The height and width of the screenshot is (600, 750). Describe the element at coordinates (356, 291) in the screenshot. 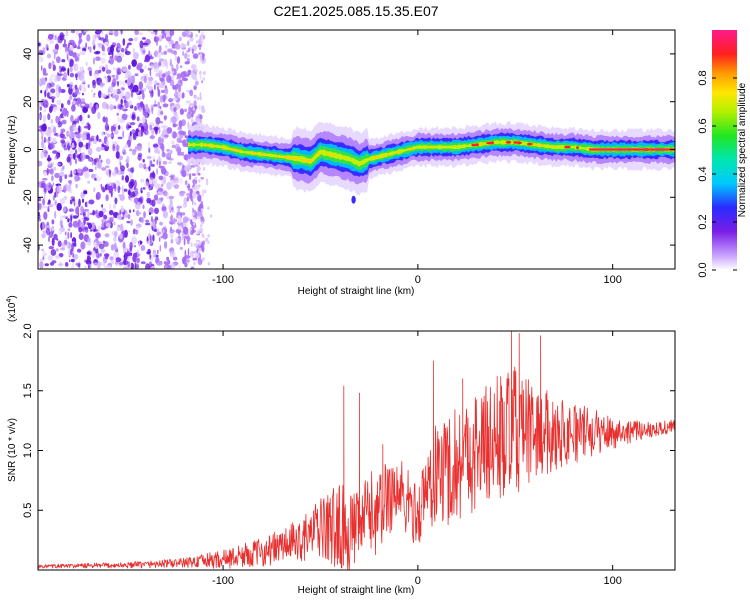

I see `spectrogram-x-axis-label: Height of straight line (km)` at that location.